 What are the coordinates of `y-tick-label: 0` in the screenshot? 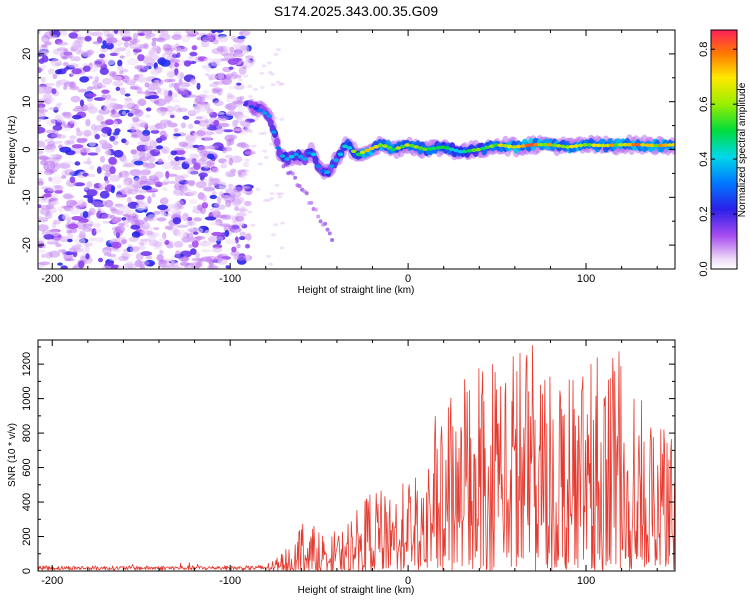 It's located at (27, 149).